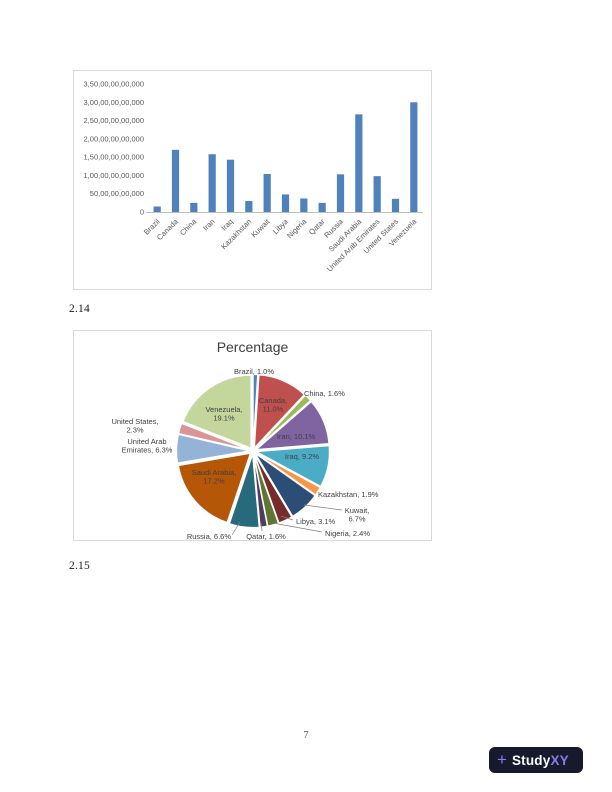 This screenshot has width=612, height=792. I want to click on leader-line-Qatar, so click(261, 527).